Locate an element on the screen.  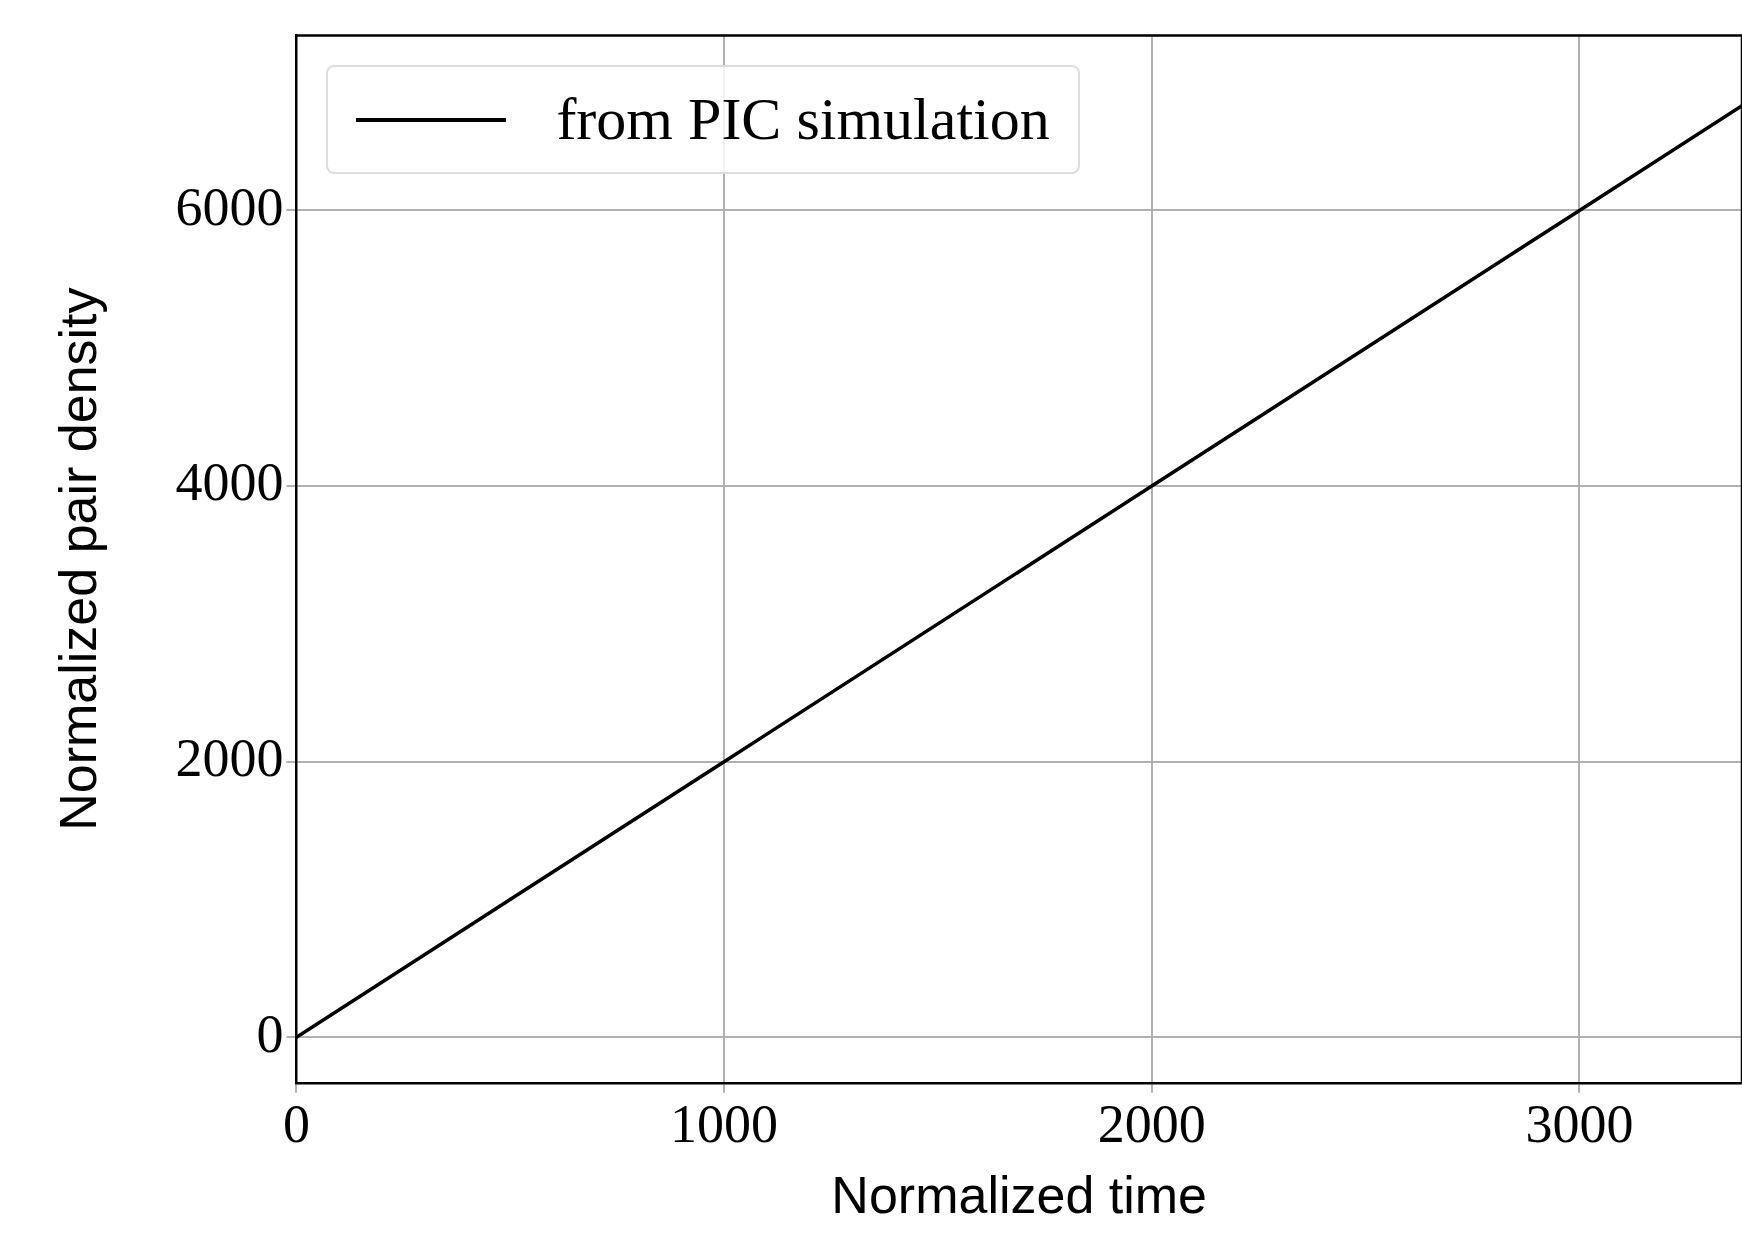
y-tick-label: 0 is located at coordinates (270, 1033).